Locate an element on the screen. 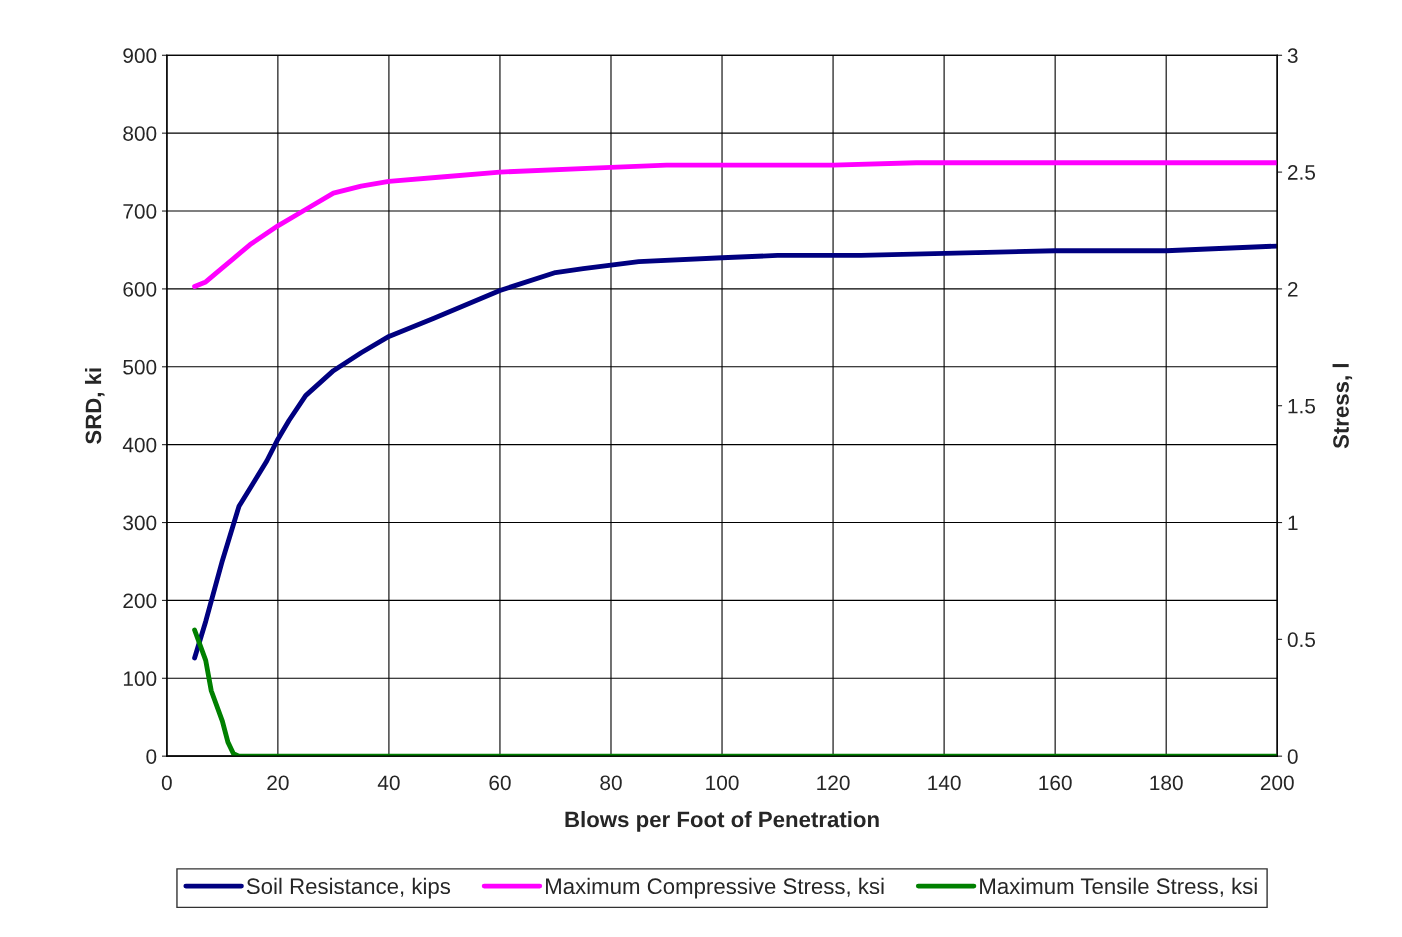  x-tick-label: 80 is located at coordinates (611, 783).